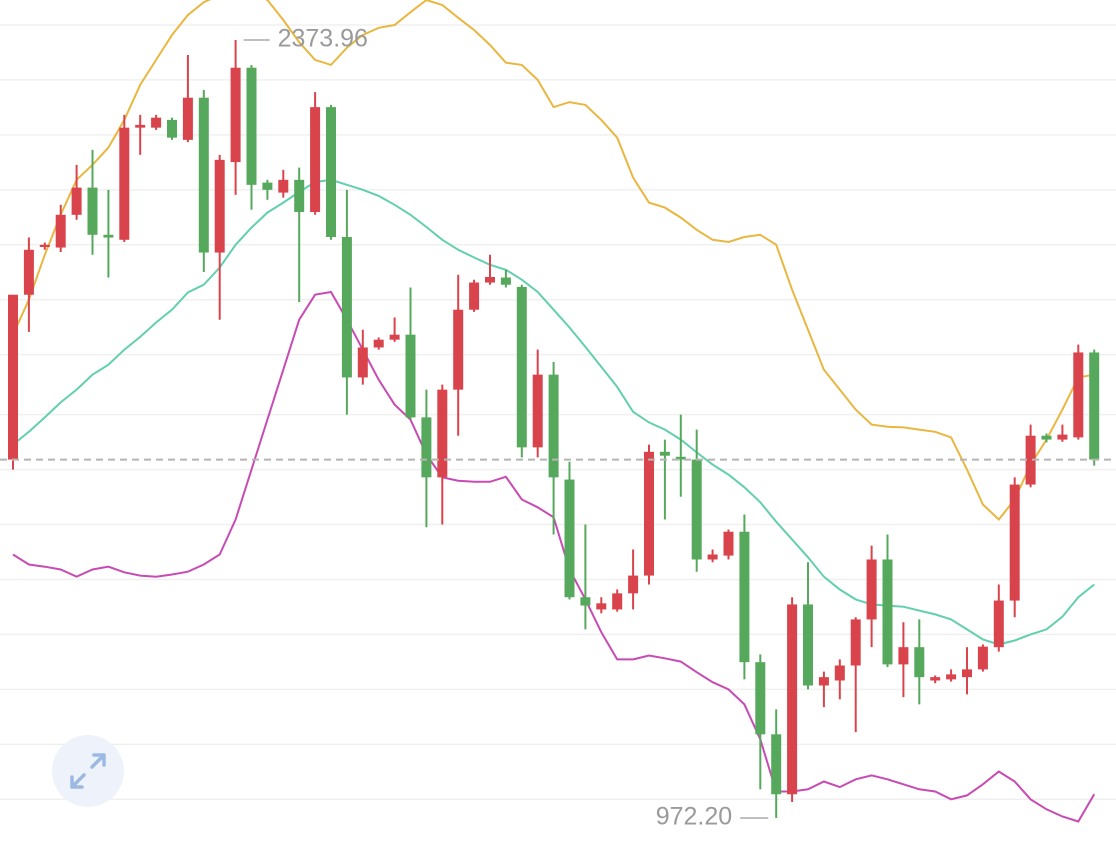 This screenshot has height=847, width=1116. I want to click on min-label: 972.20, so click(694, 817).